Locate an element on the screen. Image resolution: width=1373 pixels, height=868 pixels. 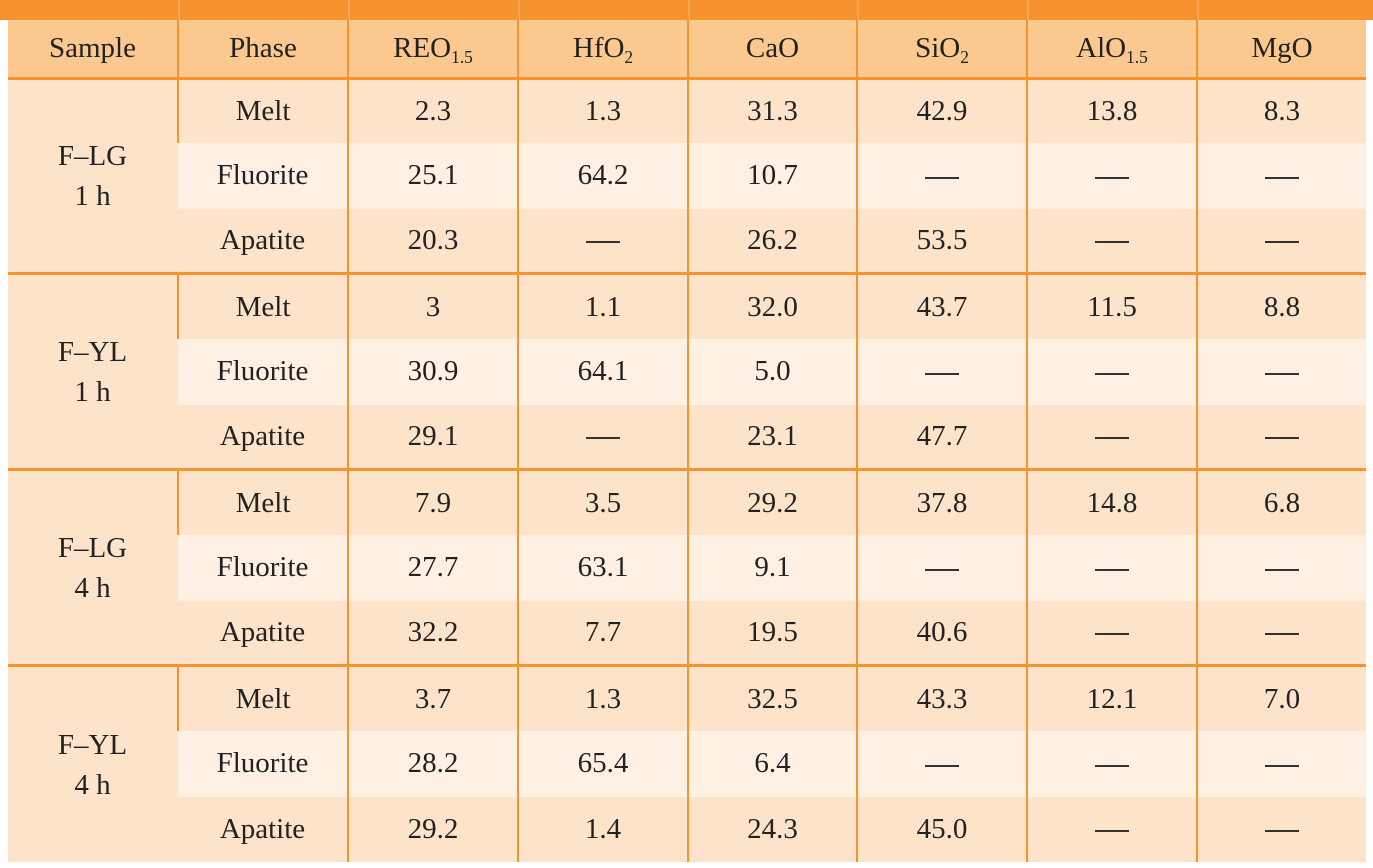
column-header: AlO1.5 is located at coordinates (1111, 50).